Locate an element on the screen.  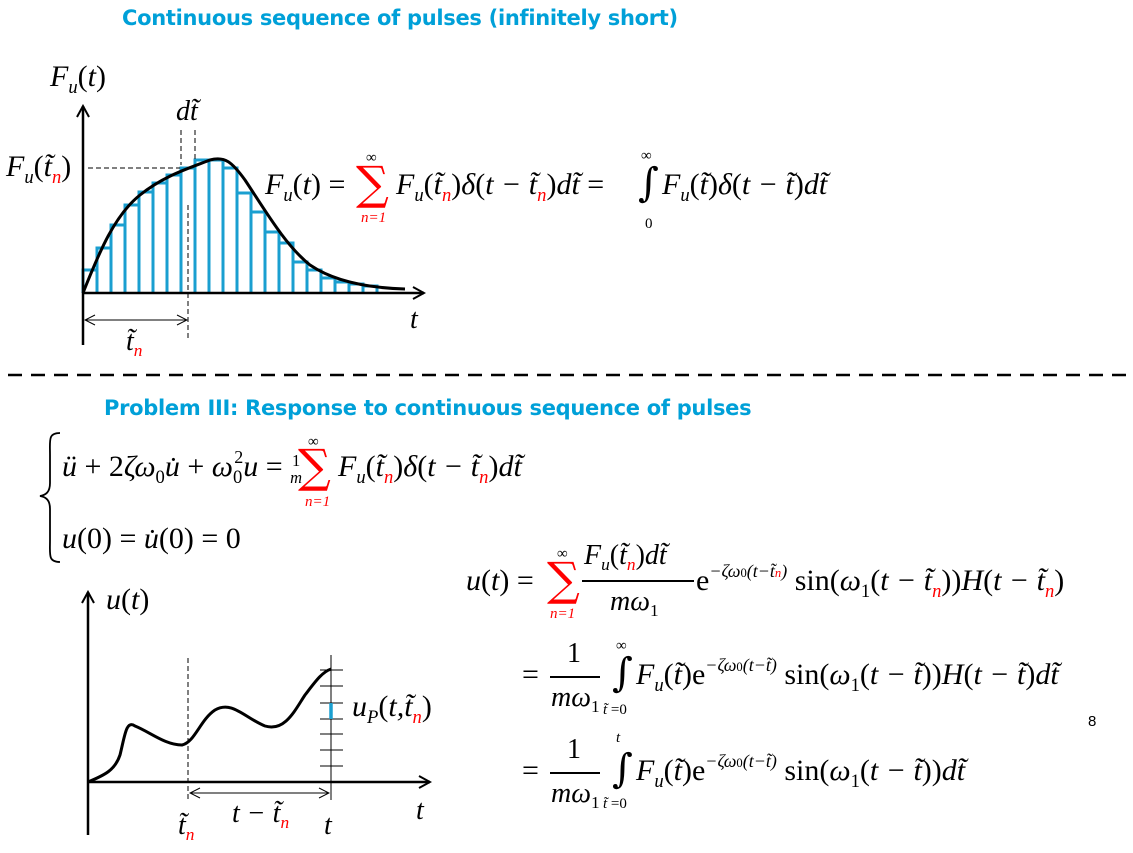
t-label: t is located at coordinates (328, 825).